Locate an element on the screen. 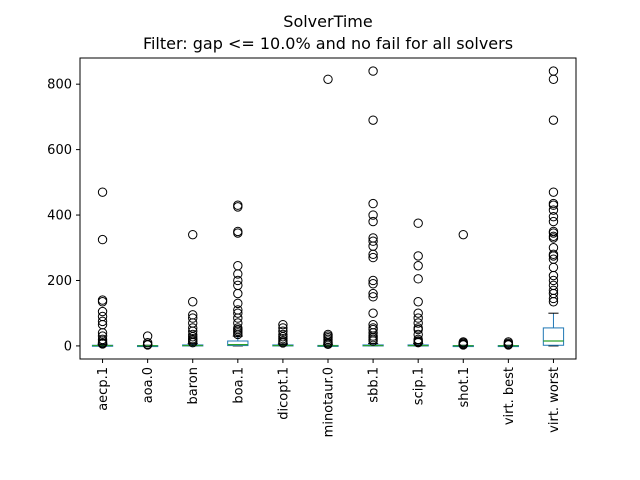  x-tick-label: boa.1 is located at coordinates (238, 385).